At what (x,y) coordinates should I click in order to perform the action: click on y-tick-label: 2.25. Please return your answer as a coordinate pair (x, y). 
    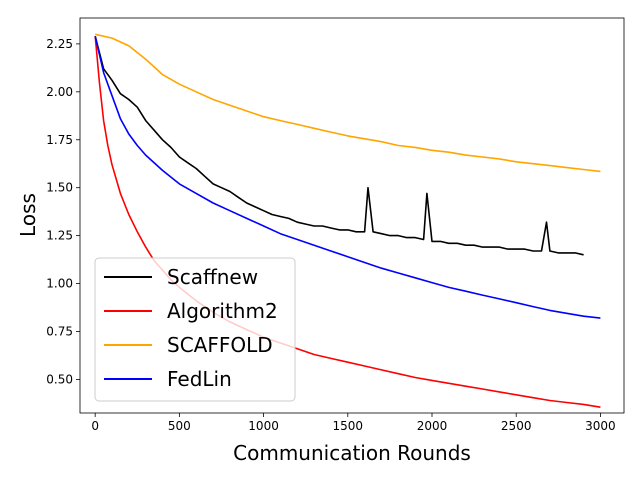
    Looking at the image, I should click on (59, 44).